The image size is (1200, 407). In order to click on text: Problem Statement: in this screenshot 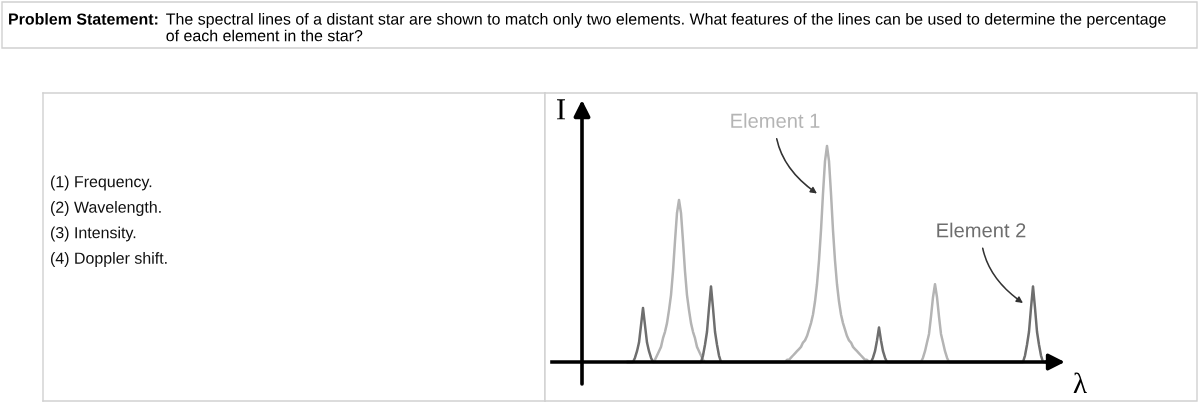, I will do `click(83, 19)`.